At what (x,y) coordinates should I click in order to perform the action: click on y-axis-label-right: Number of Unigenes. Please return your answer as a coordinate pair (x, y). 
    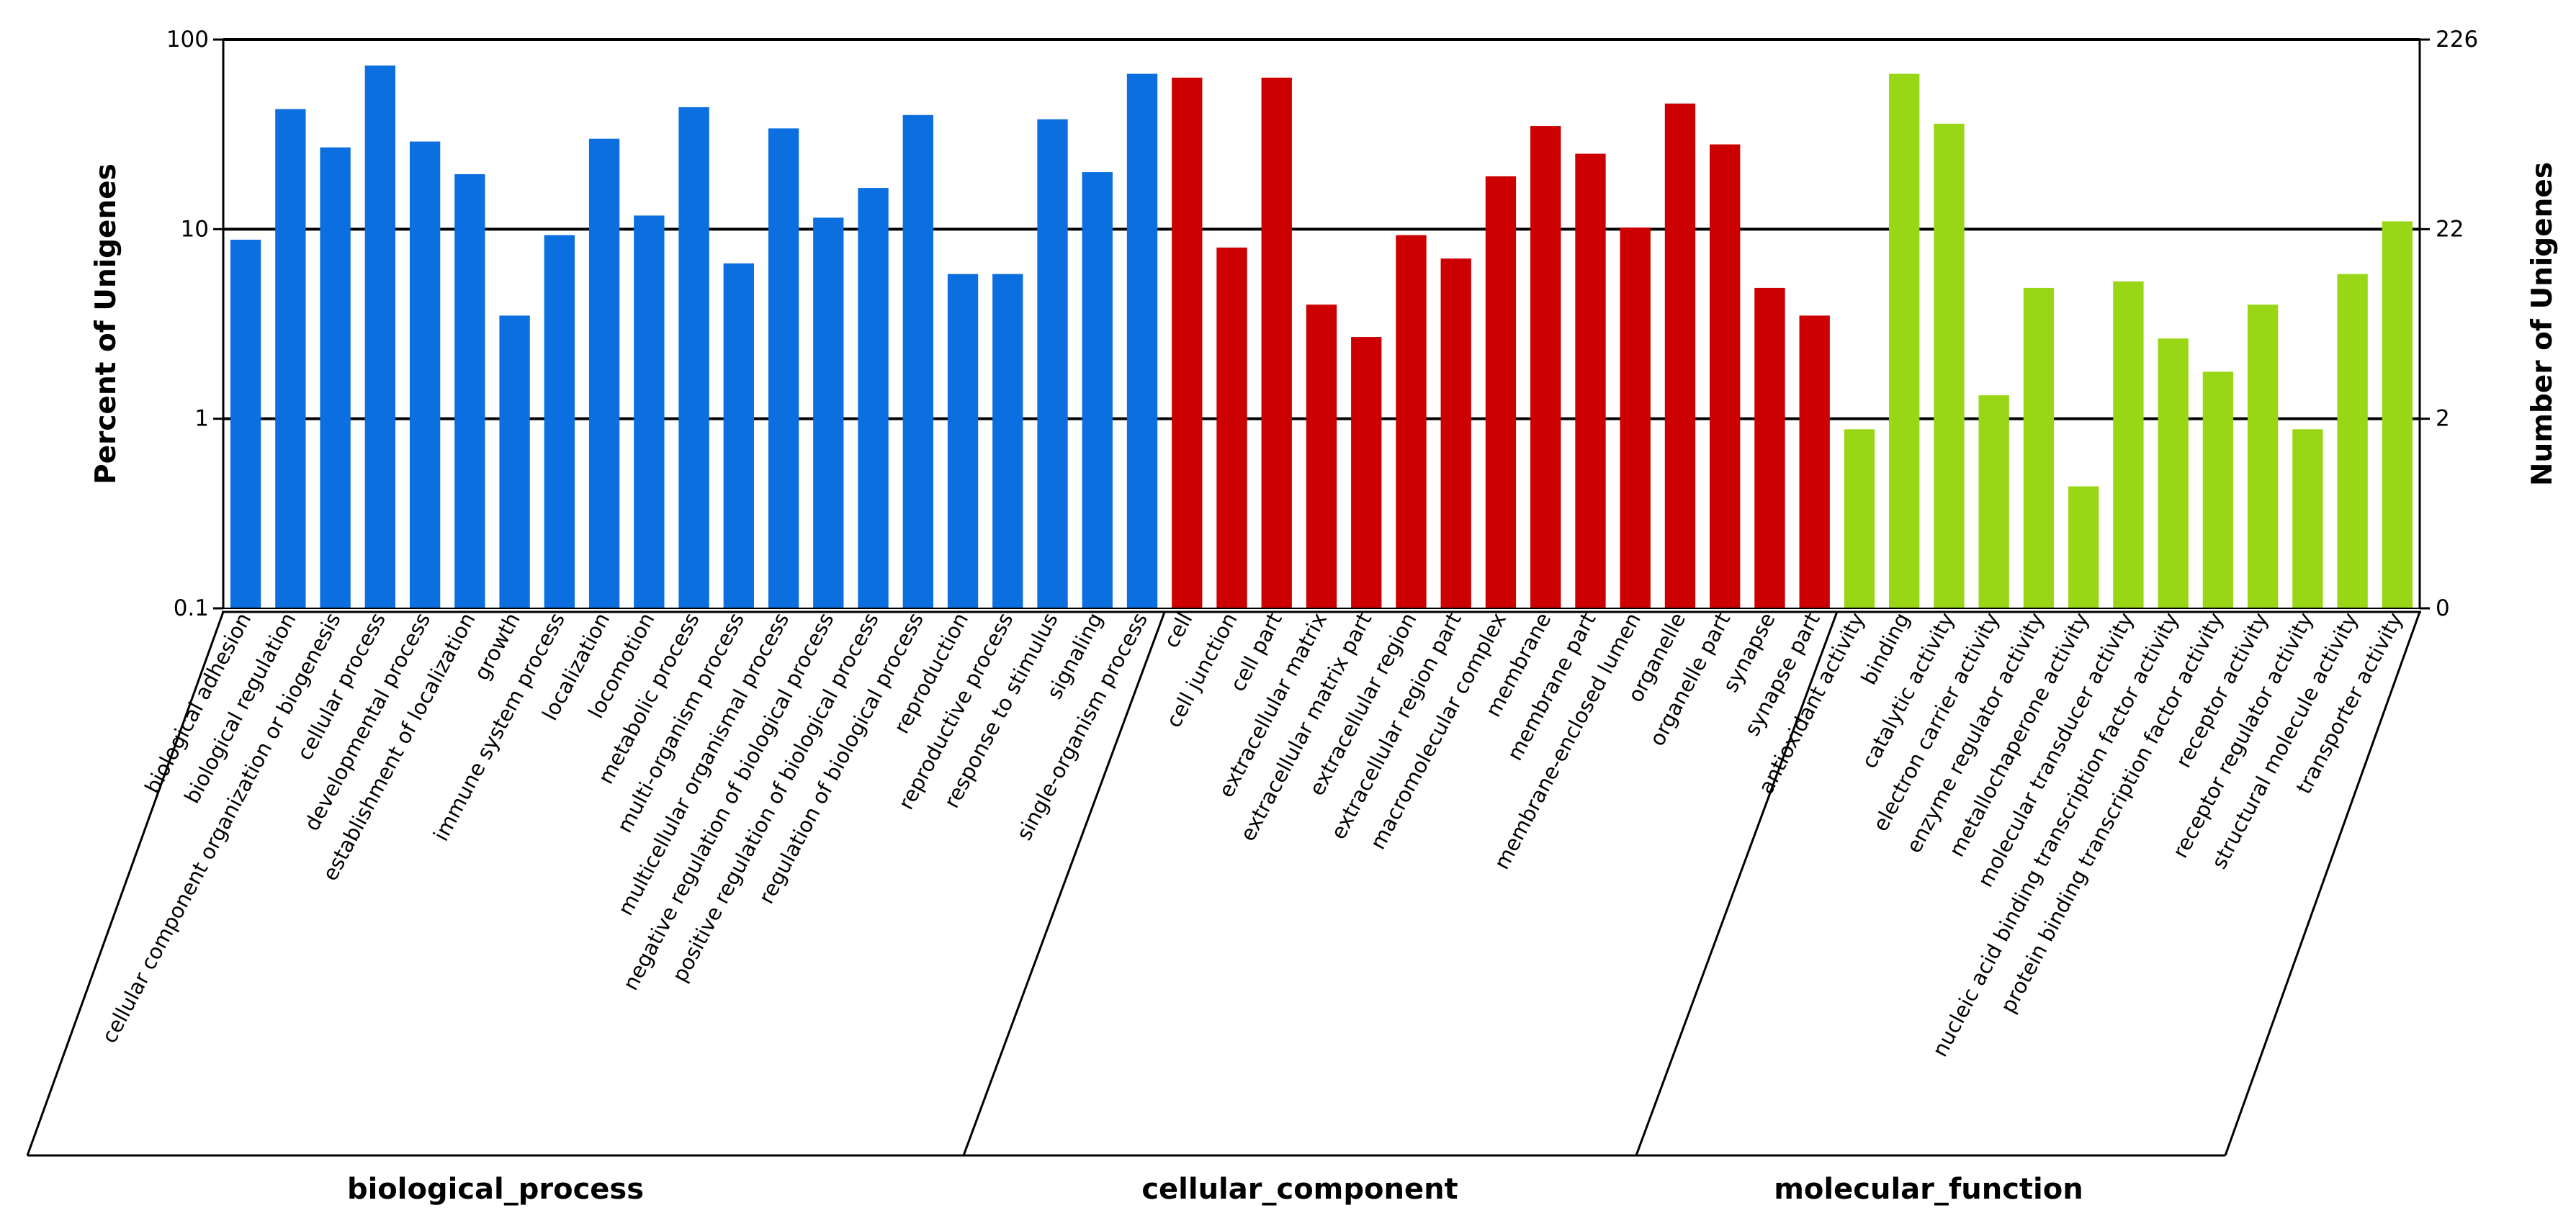
    Looking at the image, I should click on (2542, 324).